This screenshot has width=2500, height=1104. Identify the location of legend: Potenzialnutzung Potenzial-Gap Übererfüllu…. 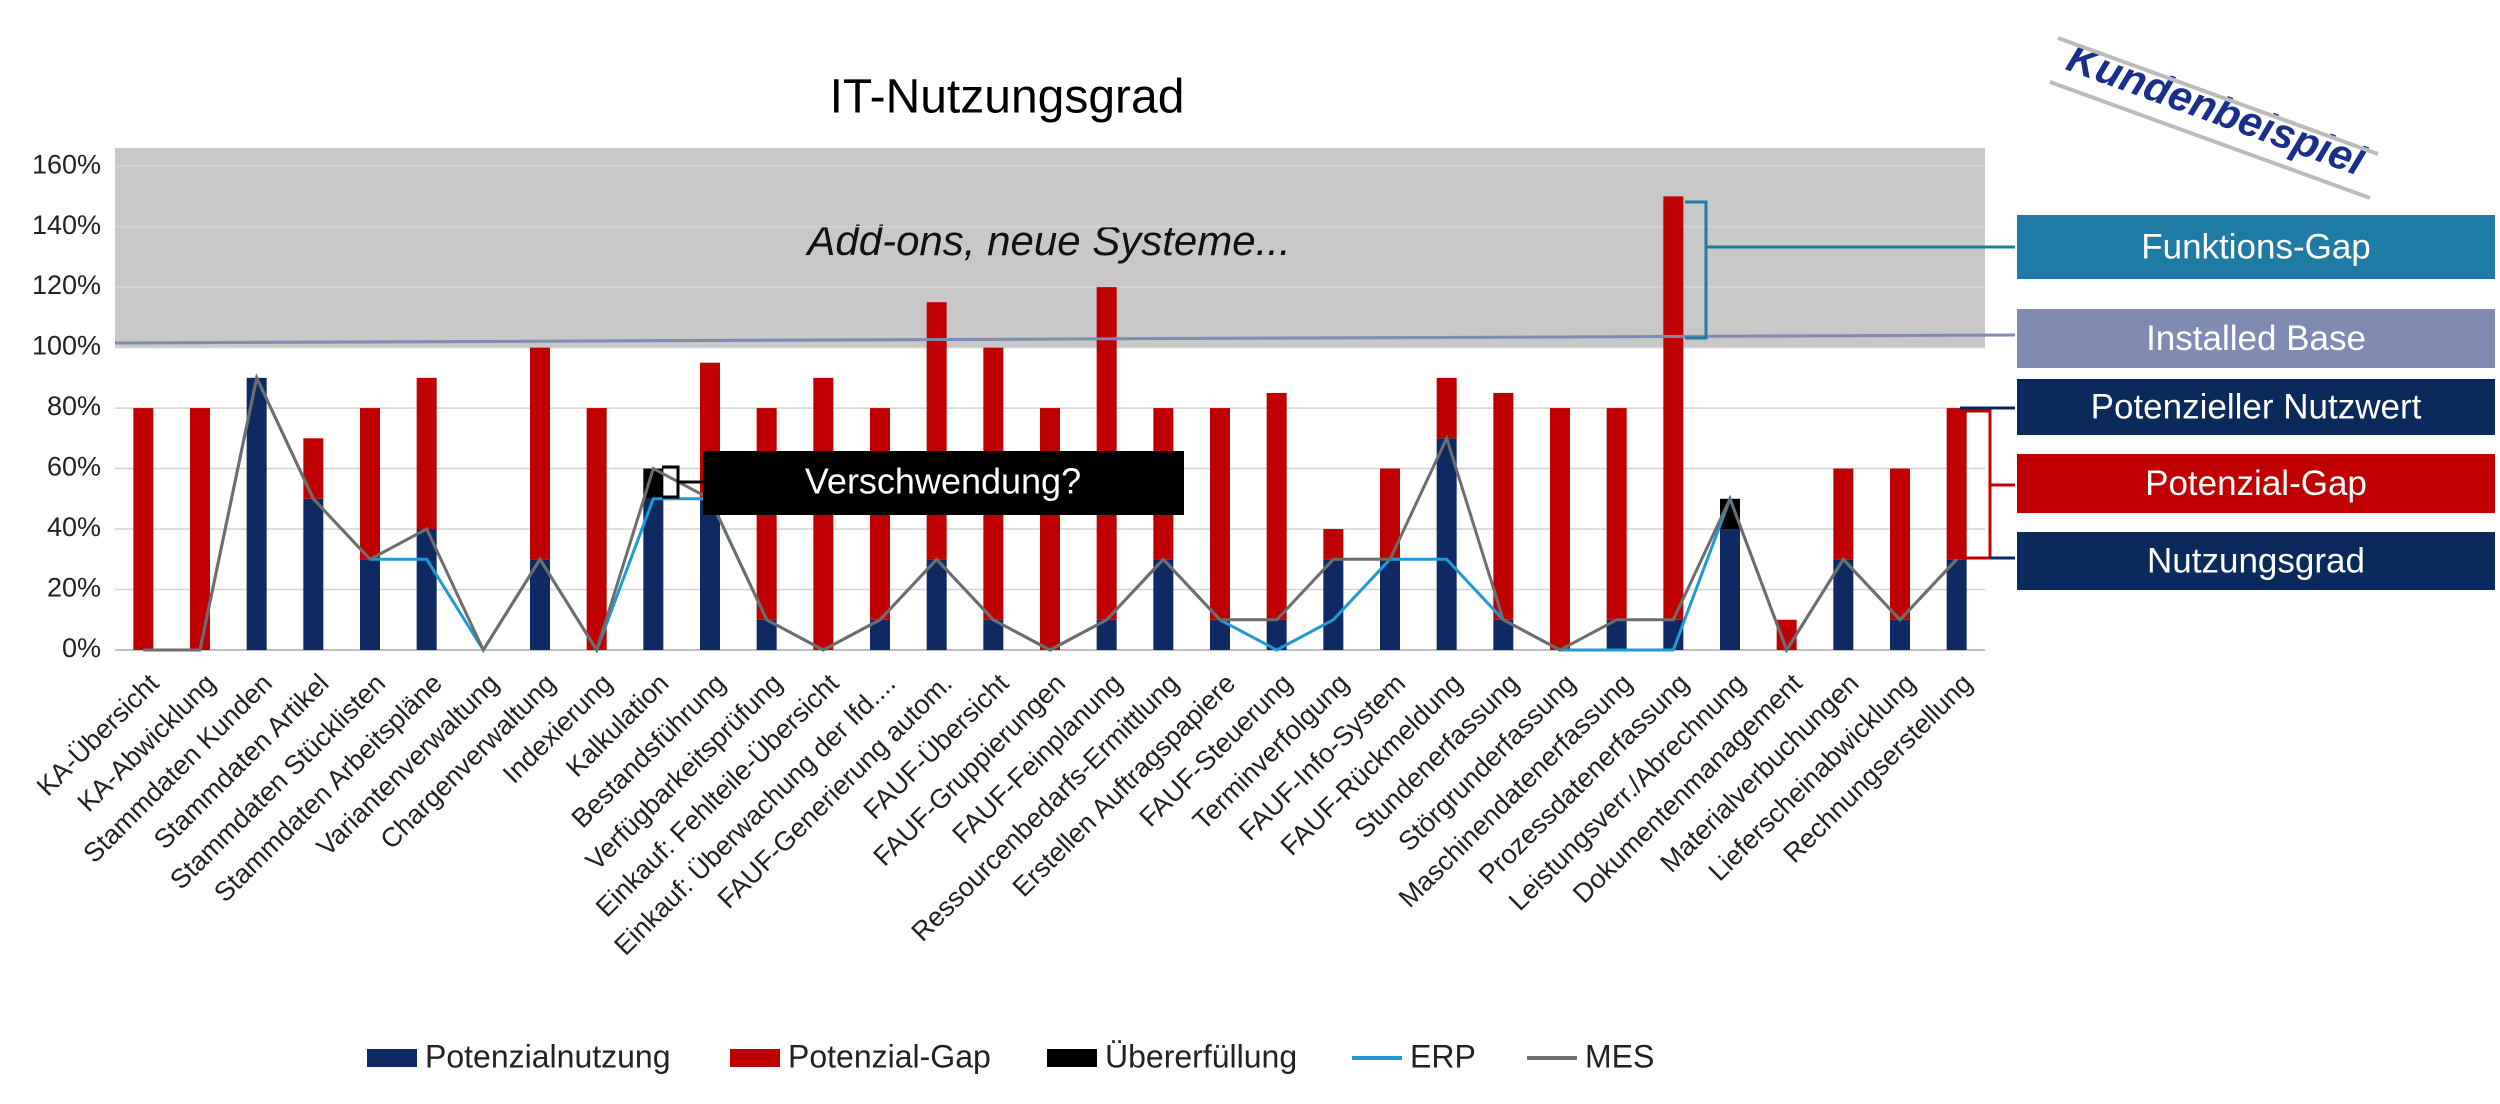
(1010, 1056).